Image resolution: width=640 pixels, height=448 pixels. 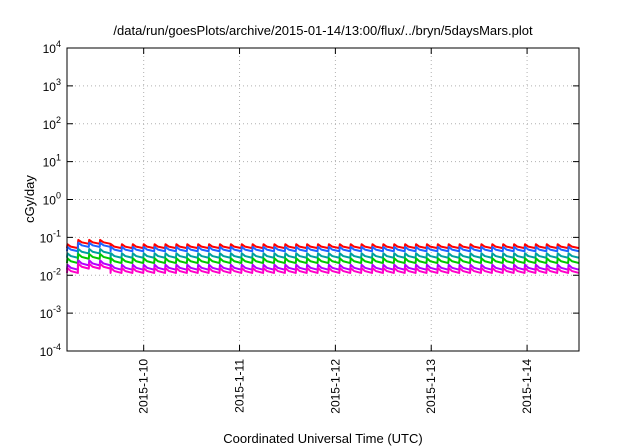 I want to click on series-layer, so click(x=323, y=256).